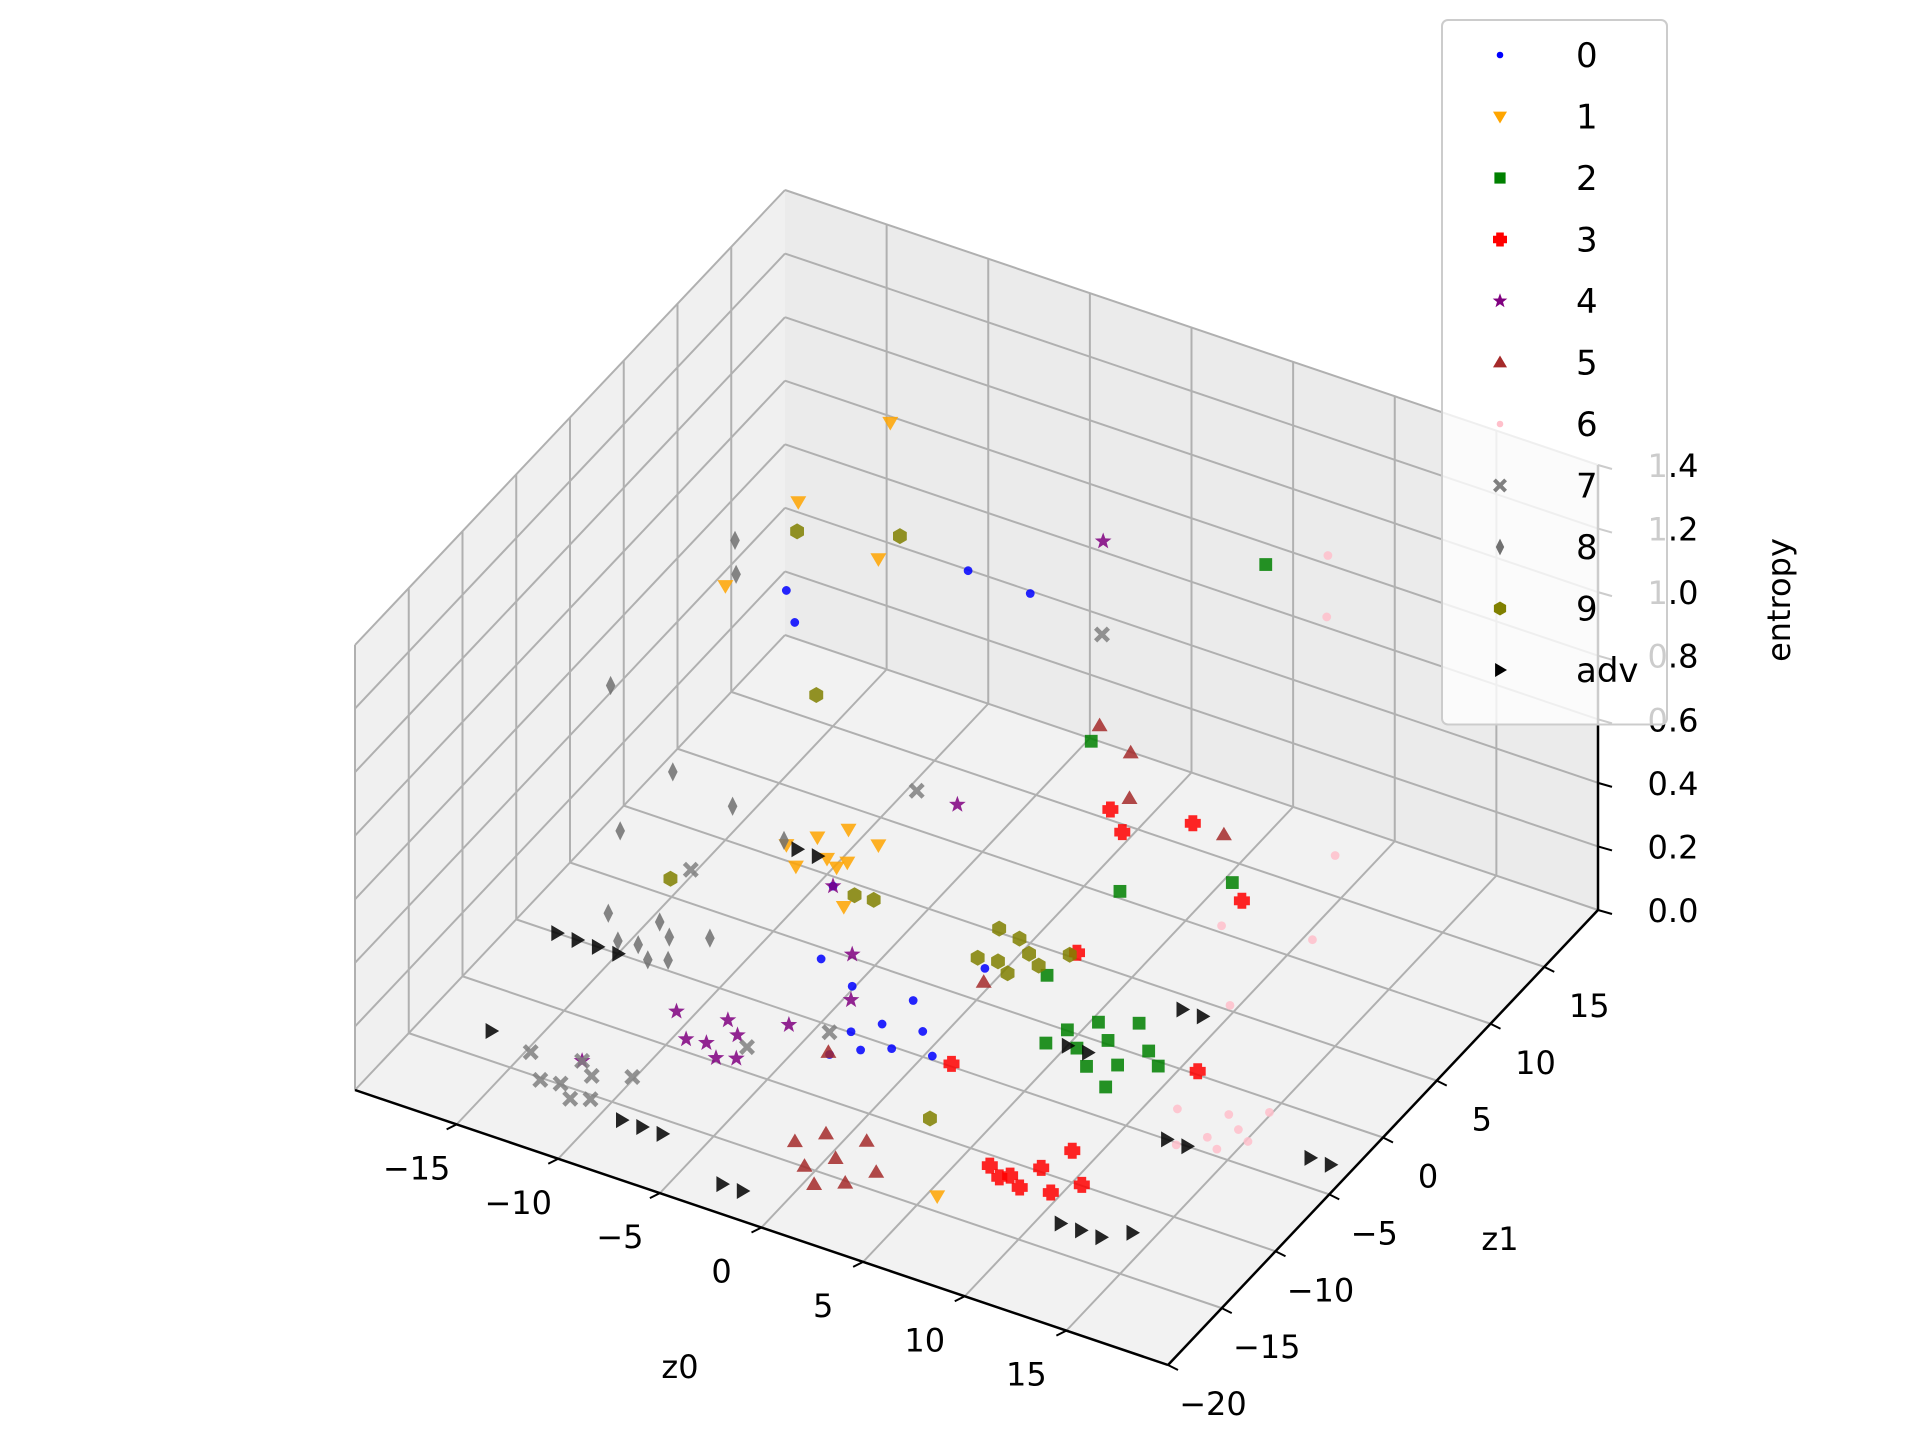  I want to click on y-tick-label: 0, so click(1428, 1177).